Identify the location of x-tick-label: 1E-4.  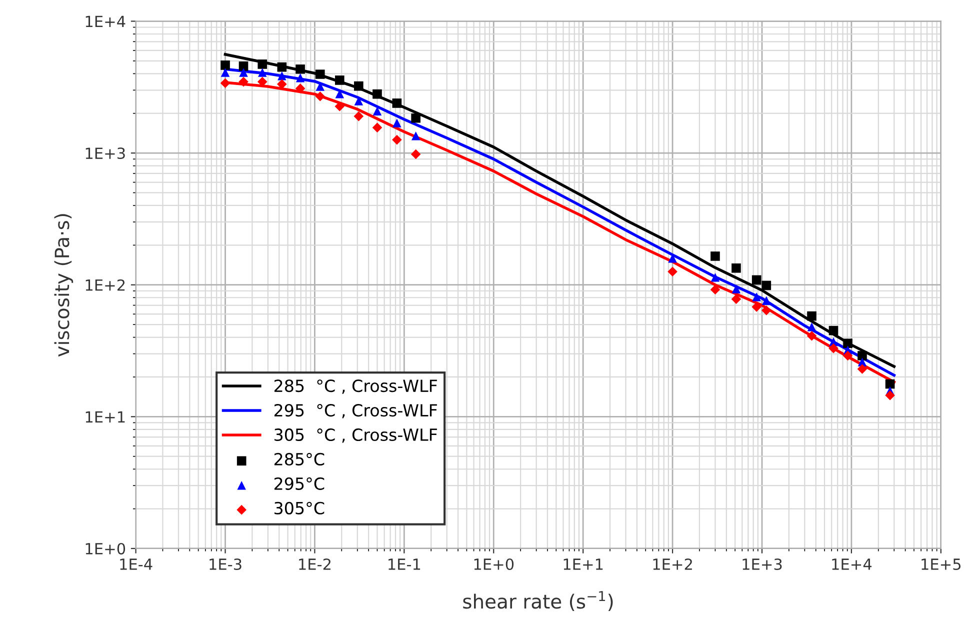
(136, 564).